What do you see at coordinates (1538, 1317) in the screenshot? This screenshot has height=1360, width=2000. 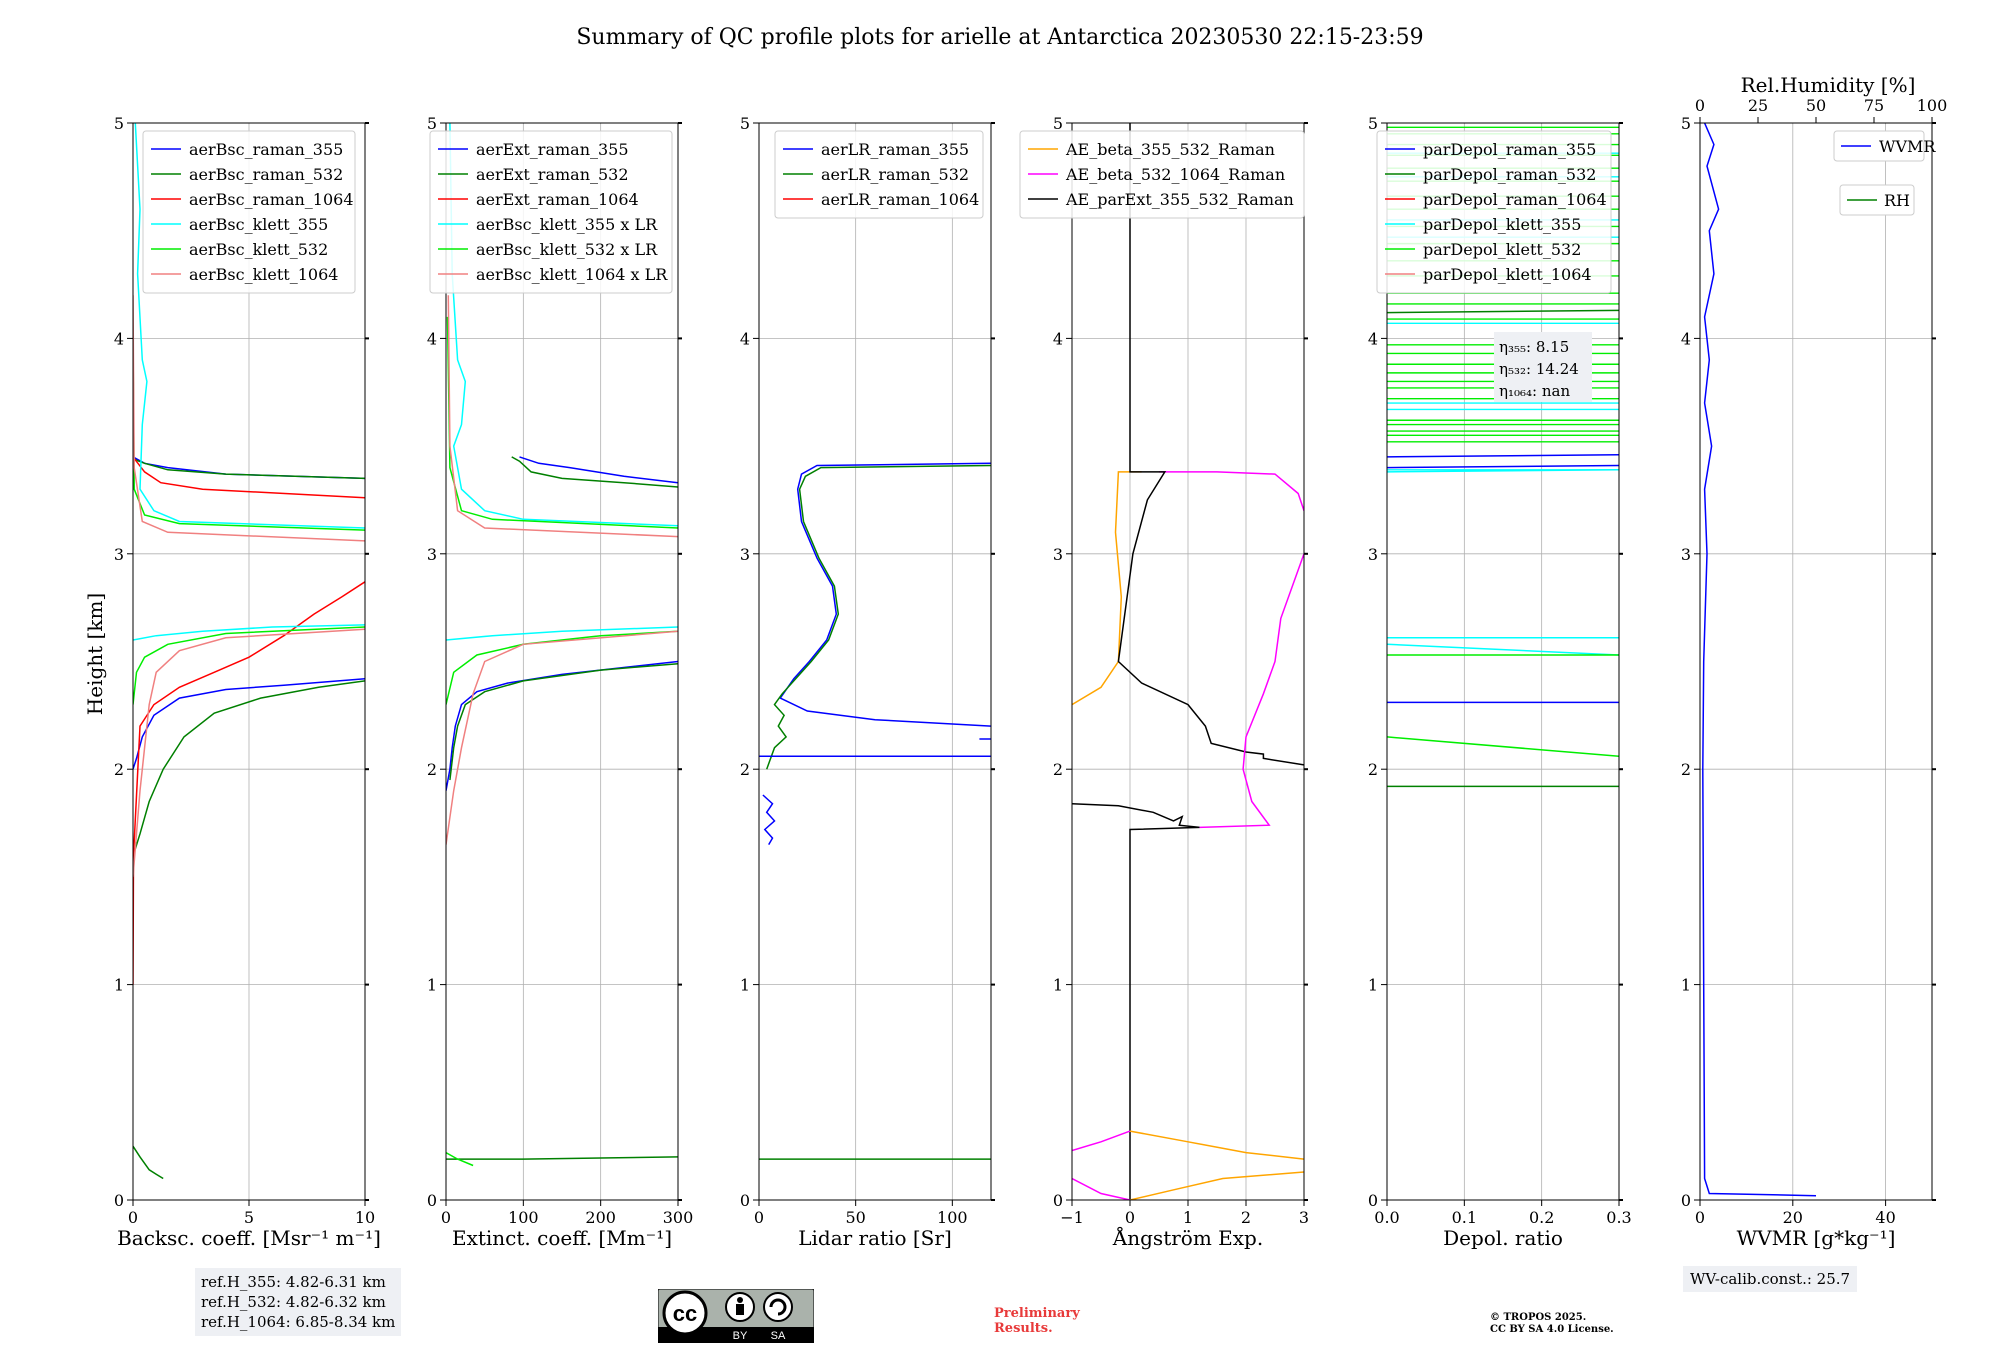 I see `copyright-line-1: © TROPOS 2025.` at bounding box center [1538, 1317].